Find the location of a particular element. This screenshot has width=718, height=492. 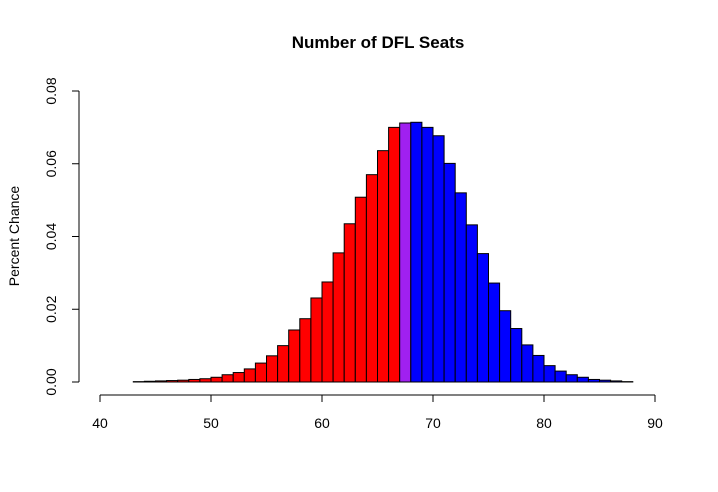

x-tick-label: 60 is located at coordinates (322, 423).